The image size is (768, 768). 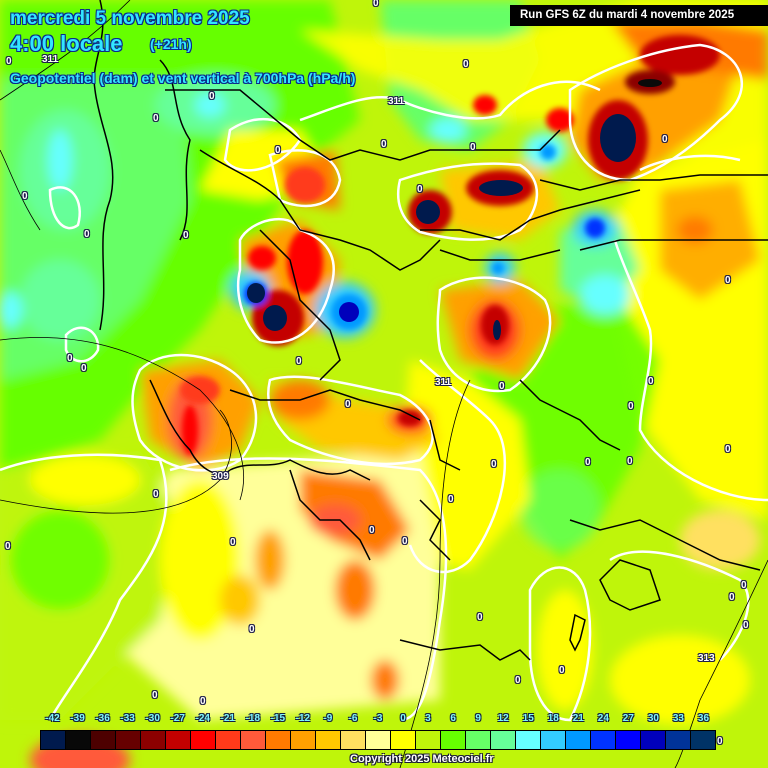 What do you see at coordinates (453, 718) in the screenshot?
I see `colorbar-tick-label: 6` at bounding box center [453, 718].